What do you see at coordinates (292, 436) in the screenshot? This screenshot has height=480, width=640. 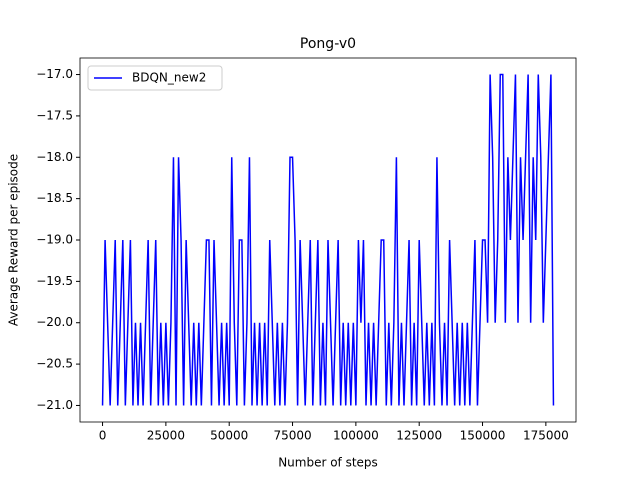 I see `x-tick-label: 75000` at bounding box center [292, 436].